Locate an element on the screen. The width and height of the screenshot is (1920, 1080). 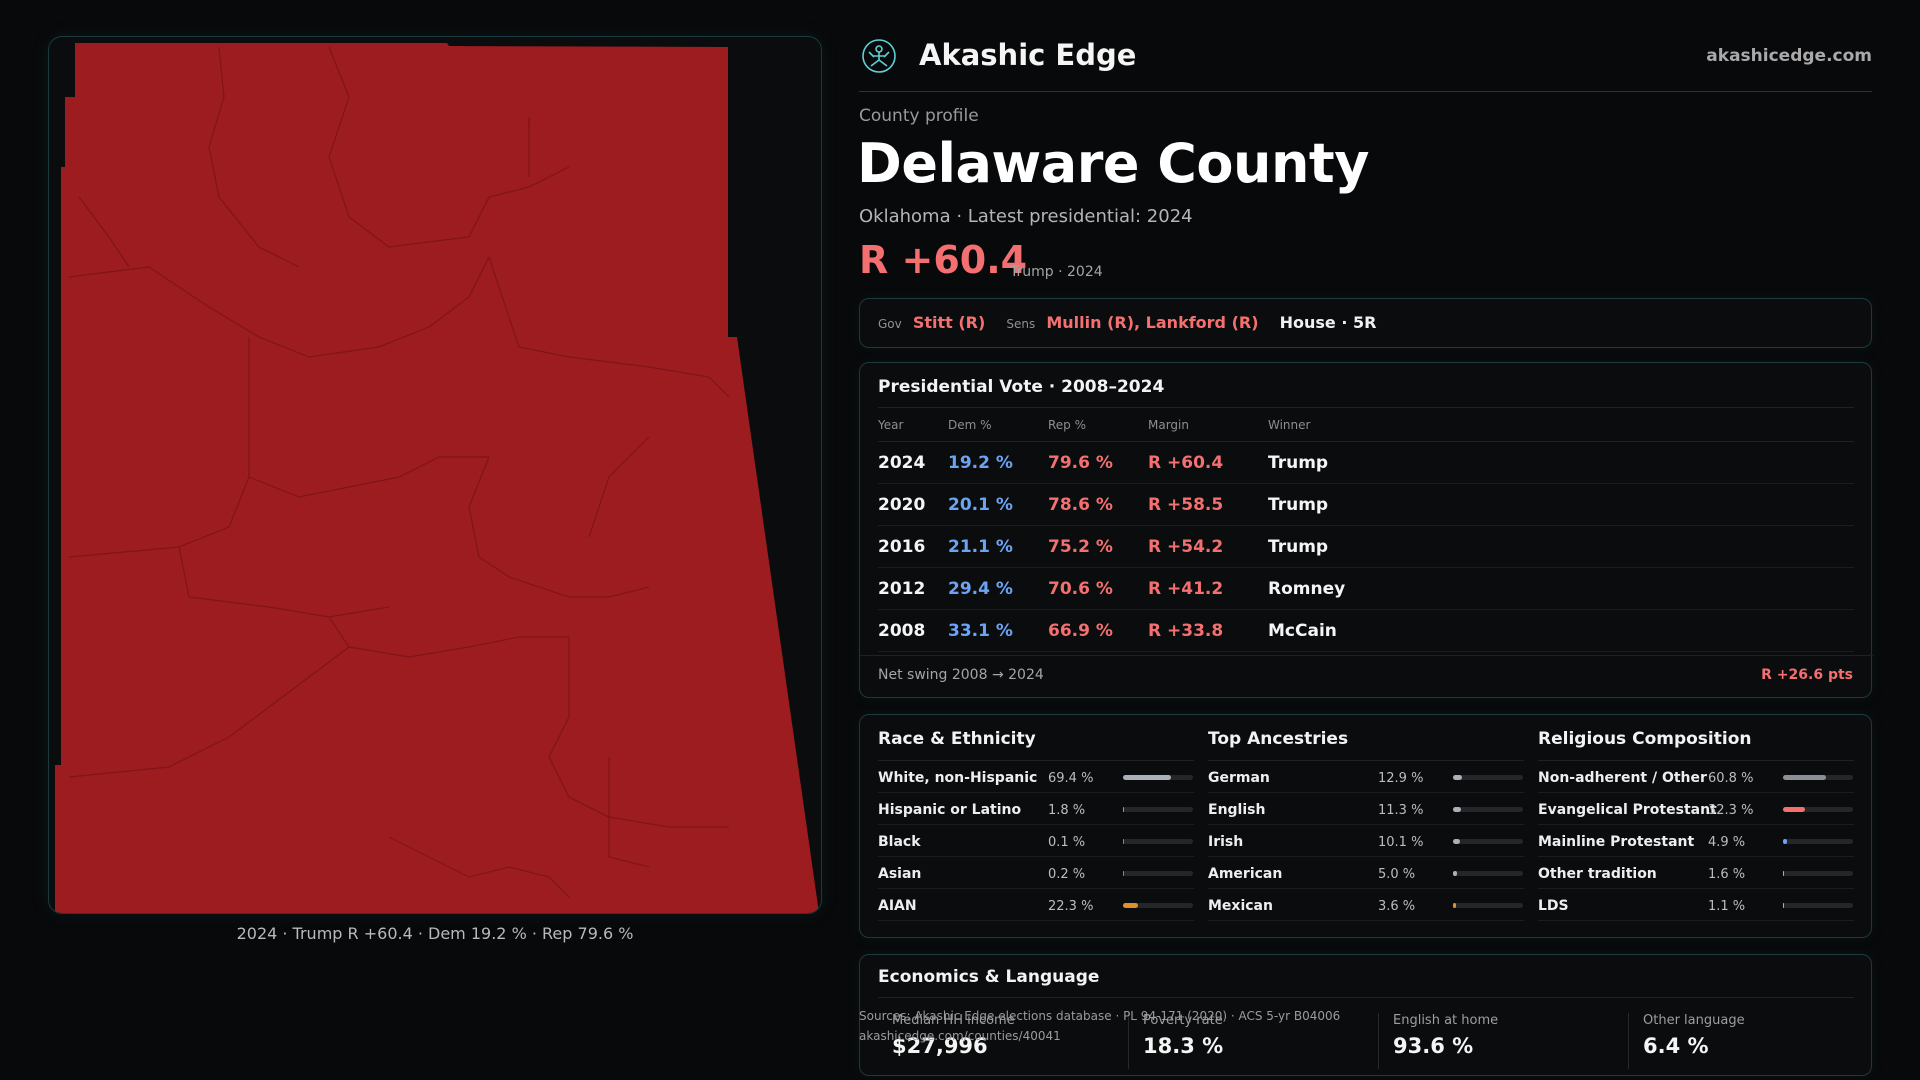
demographic-name: Hispanic or Latino is located at coordinates (950, 810).